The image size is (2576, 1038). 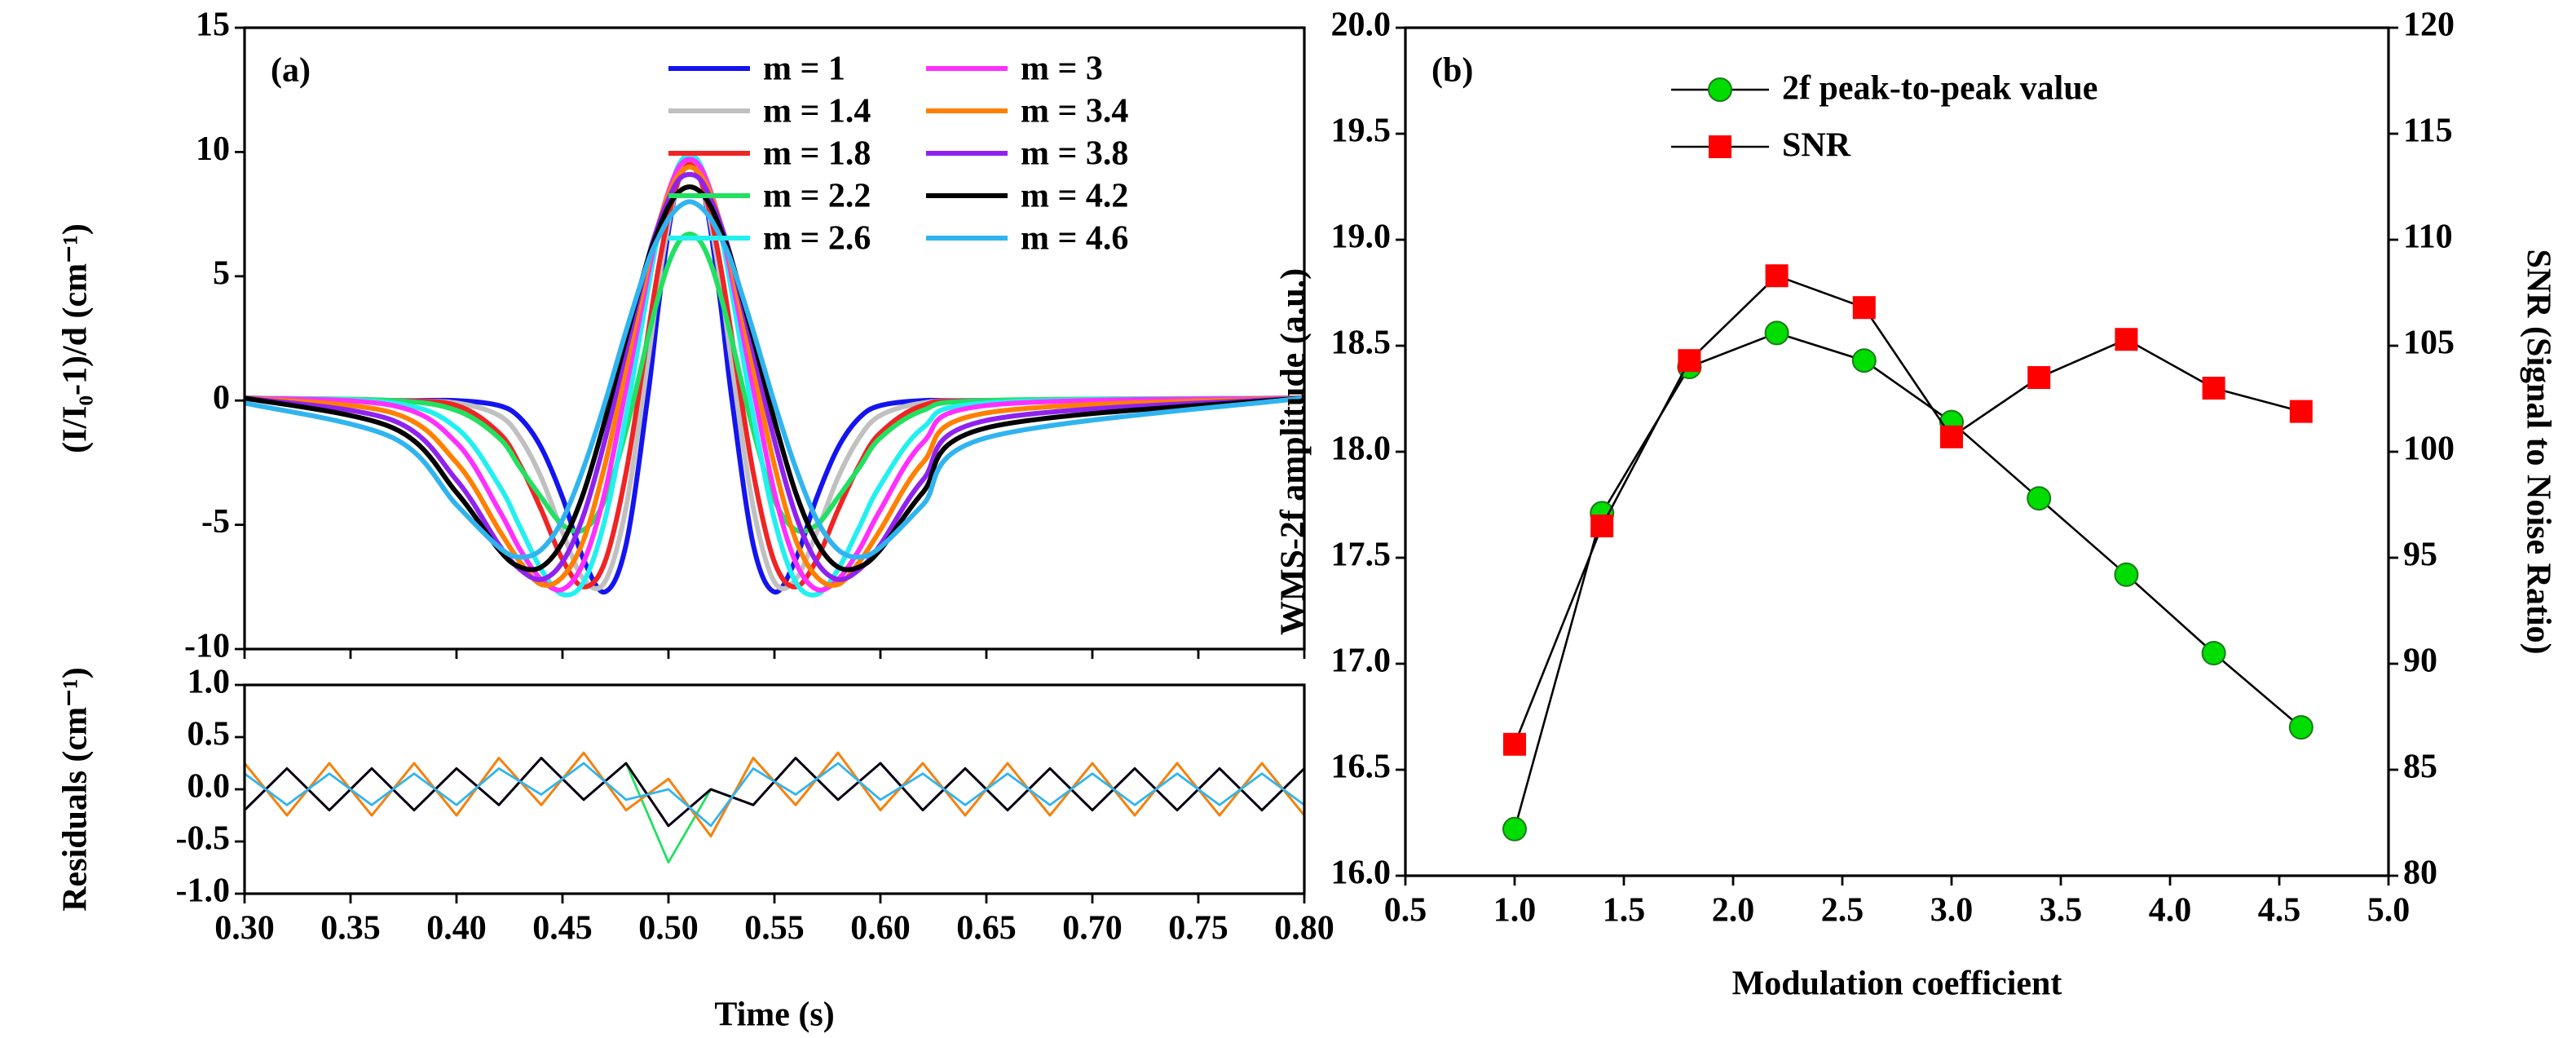 What do you see at coordinates (213, 149) in the screenshot?
I see `y-tick-label: 10` at bounding box center [213, 149].